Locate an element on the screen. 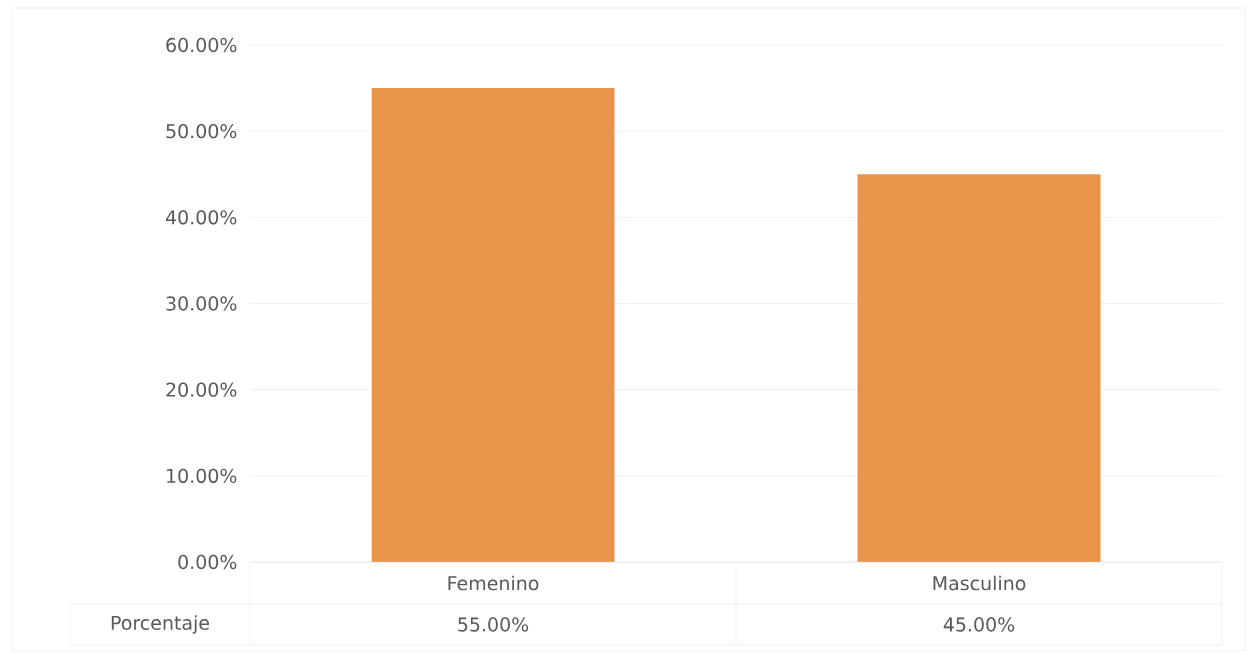  data-label: 45.00% is located at coordinates (979, 624).